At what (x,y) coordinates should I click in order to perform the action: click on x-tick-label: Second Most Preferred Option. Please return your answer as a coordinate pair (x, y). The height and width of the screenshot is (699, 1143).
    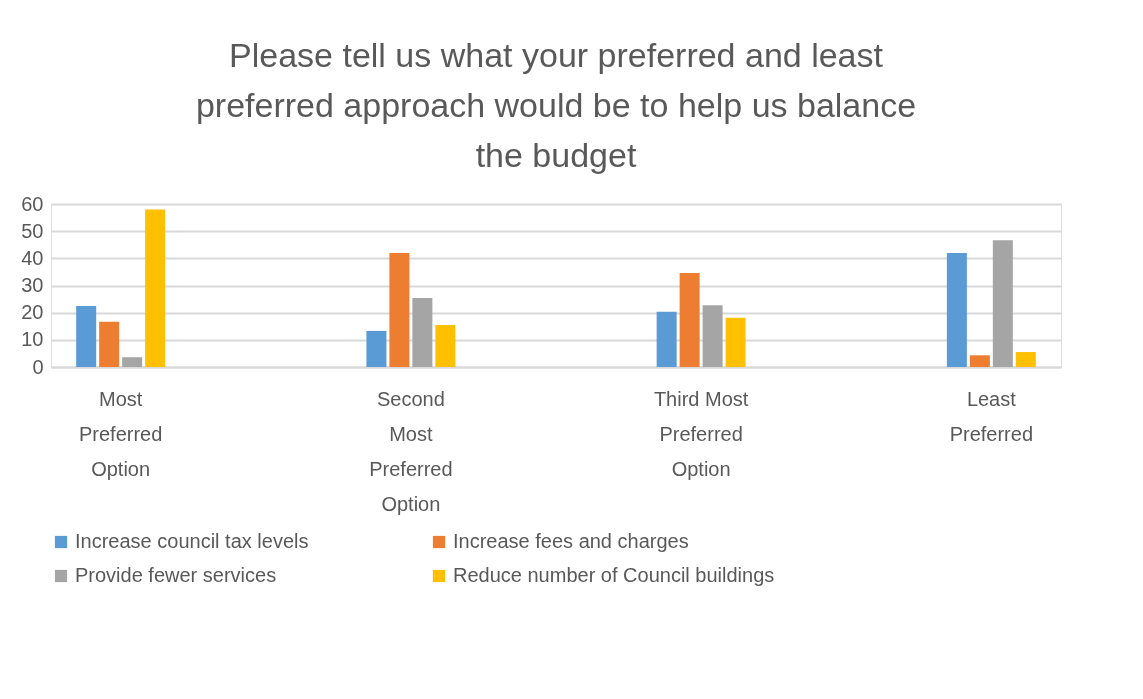
    Looking at the image, I should click on (411, 451).